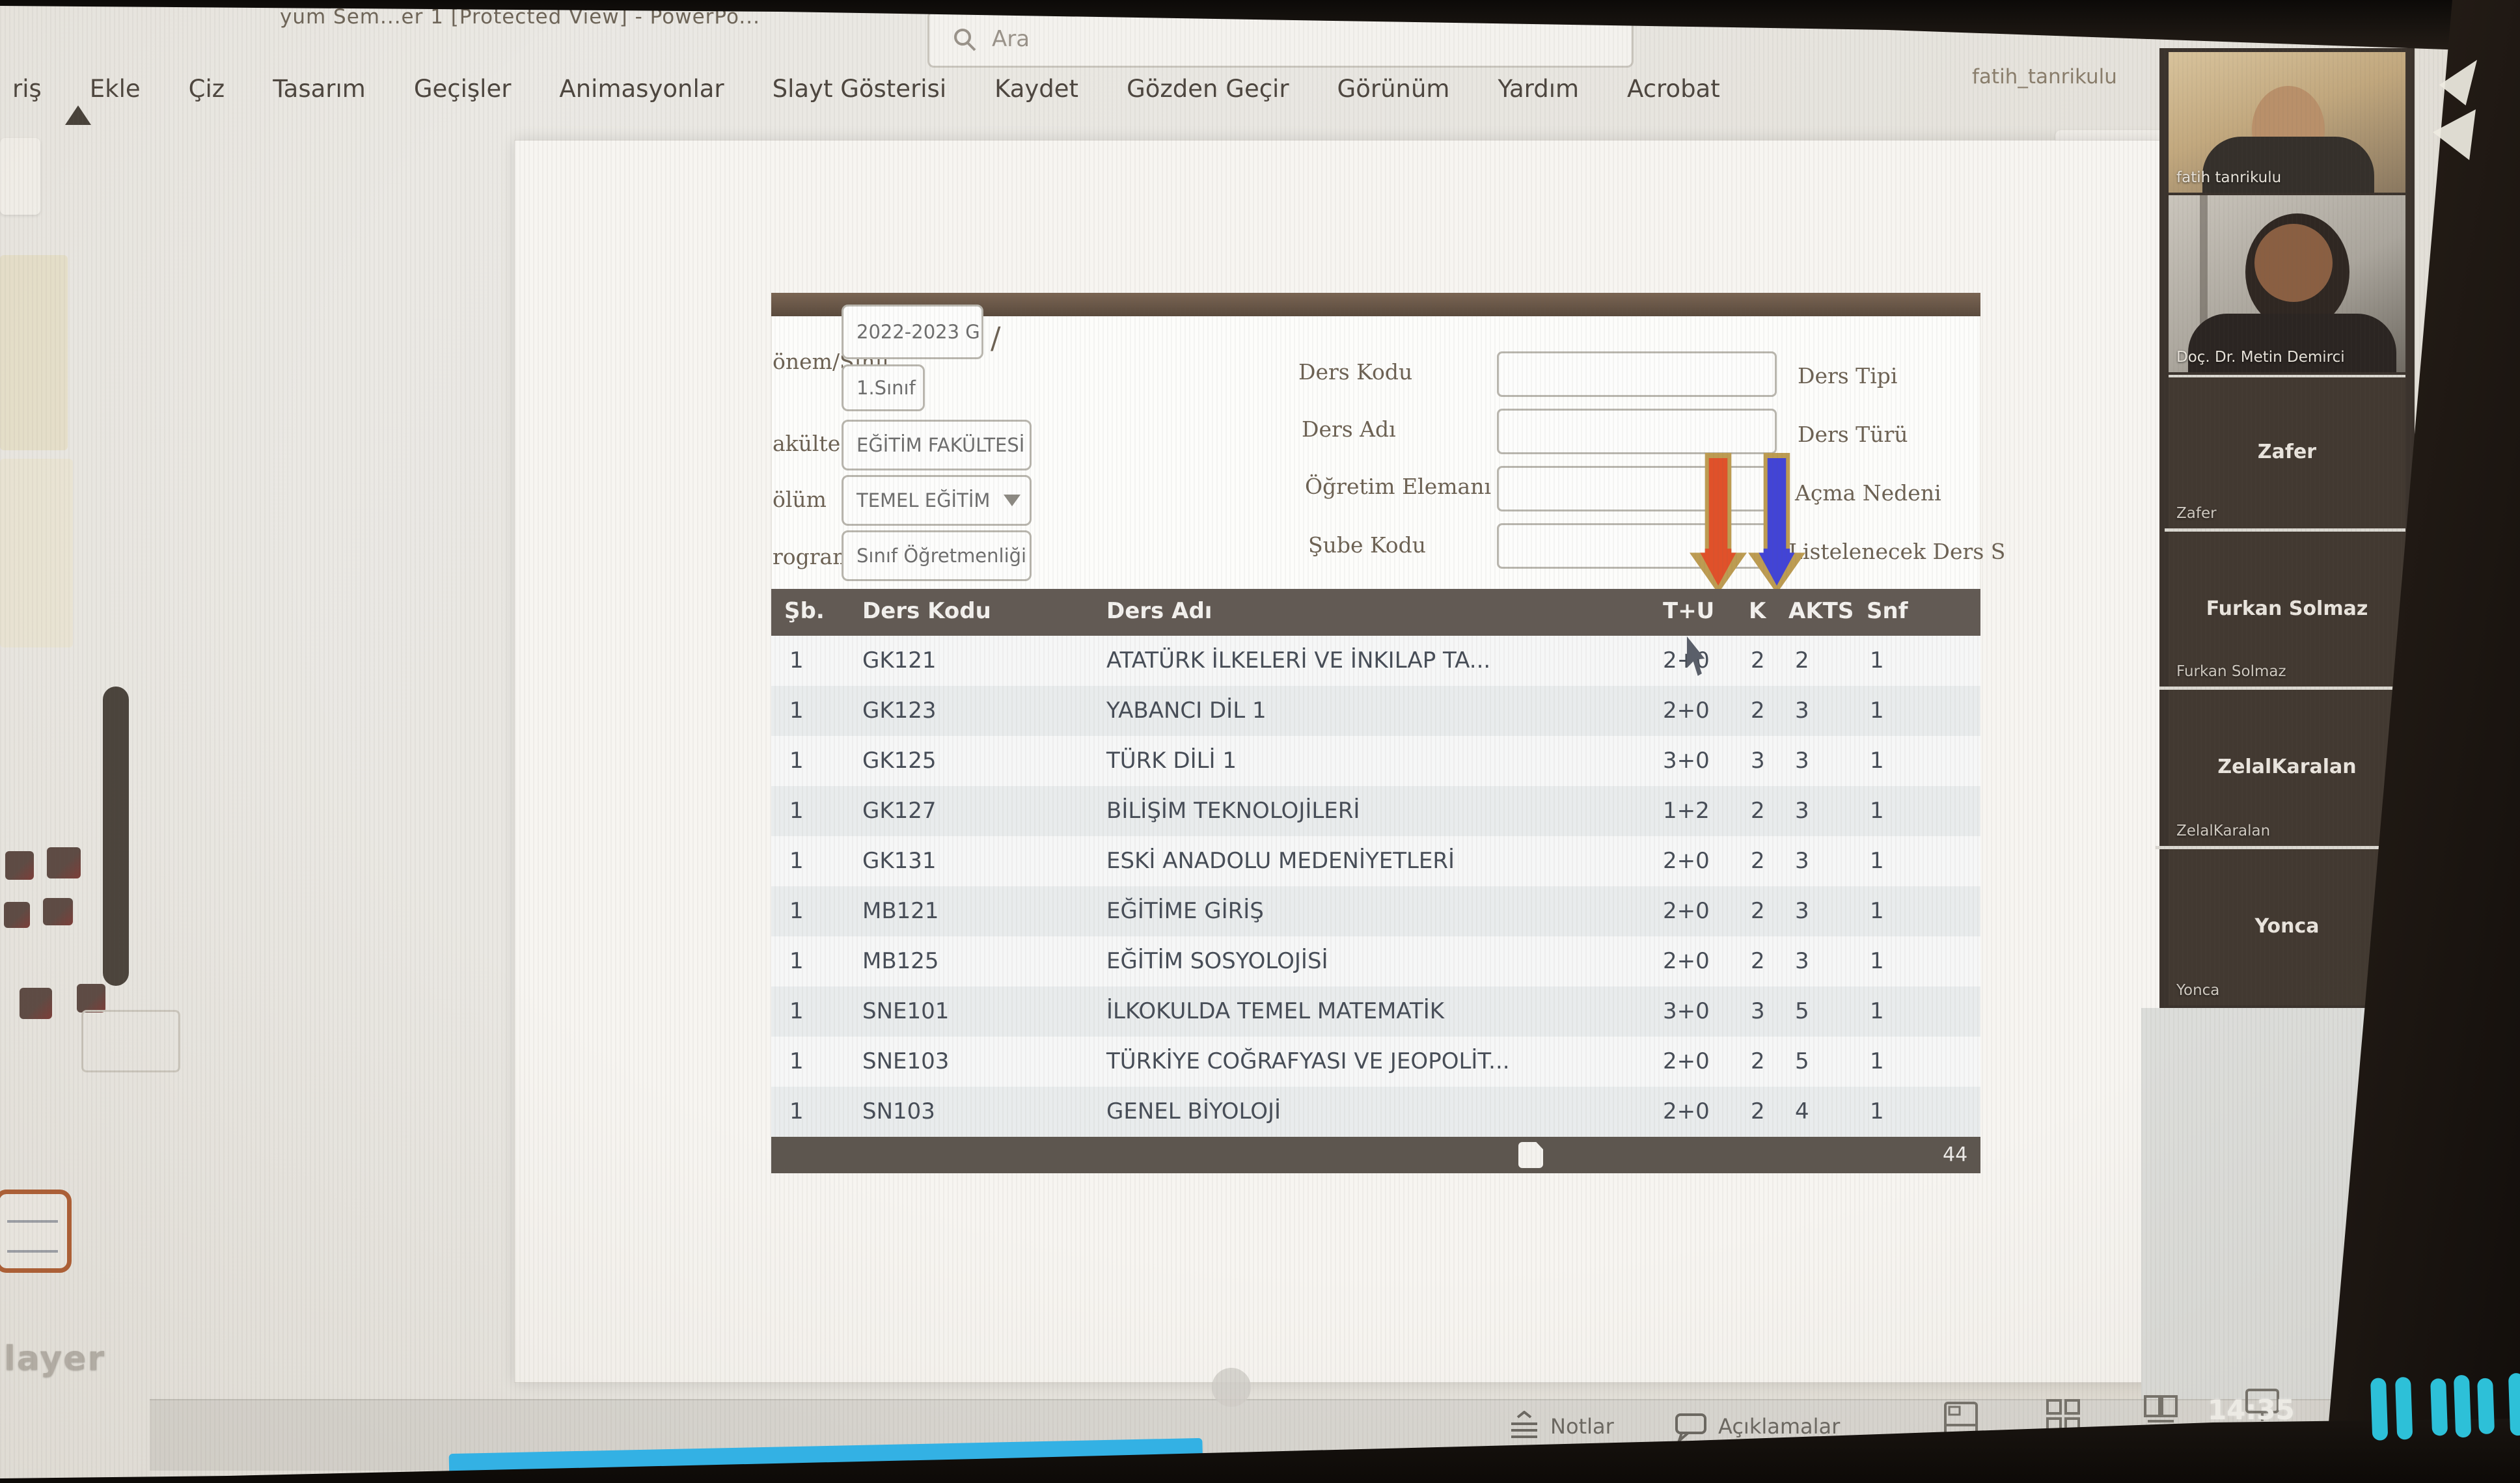 Image resolution: width=2520 pixels, height=1483 pixels. I want to click on program-dropdown: Sınıf Öğretmenliği, so click(937, 555).